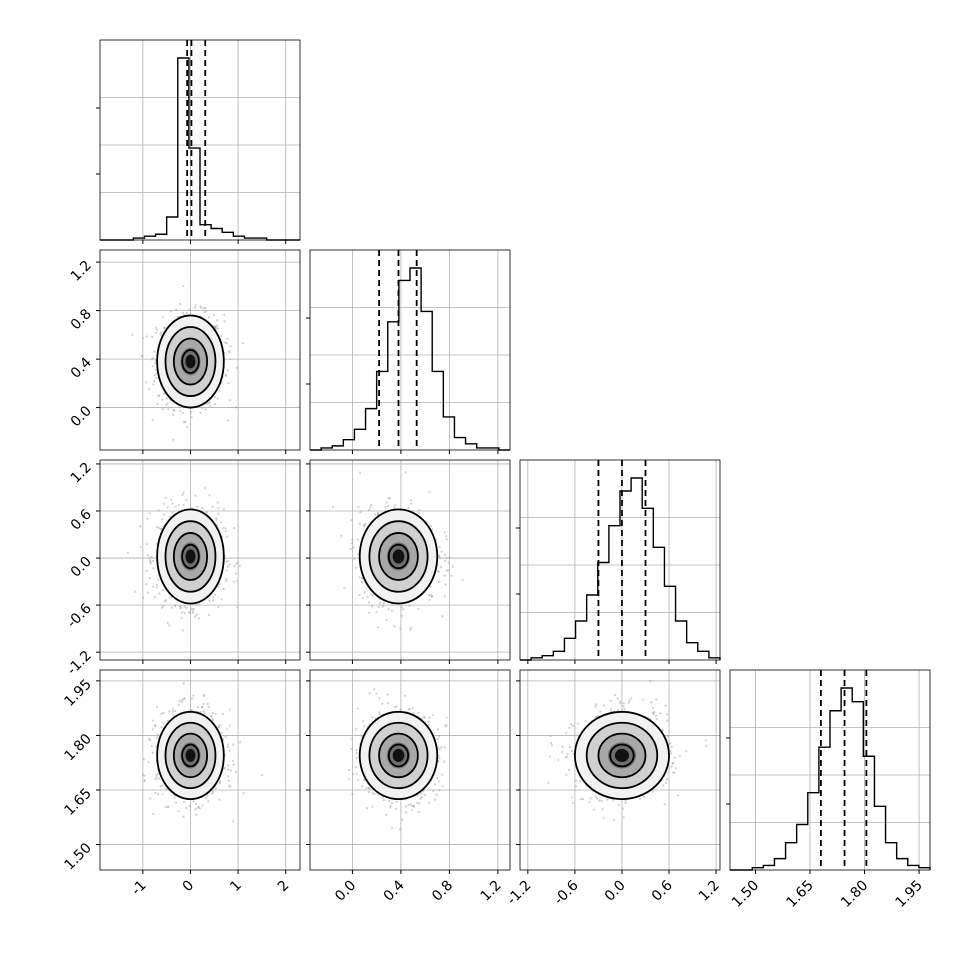 This screenshot has height=970, width=970. Describe the element at coordinates (200, 149) in the screenshot. I see `histogram-step` at that location.